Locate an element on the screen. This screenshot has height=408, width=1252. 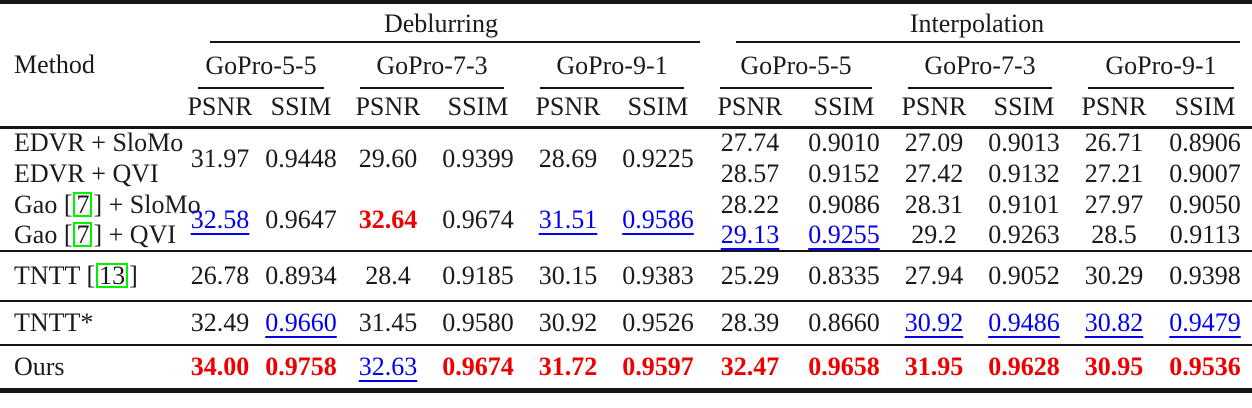
value-cell: 0.9647 is located at coordinates (301, 219).